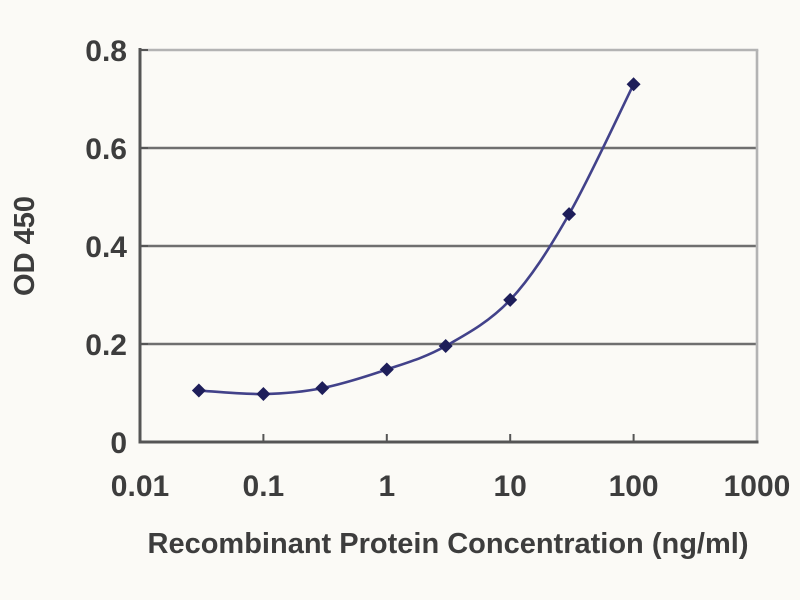 The image size is (800, 600). I want to click on data-point-0.1, so click(263, 393).